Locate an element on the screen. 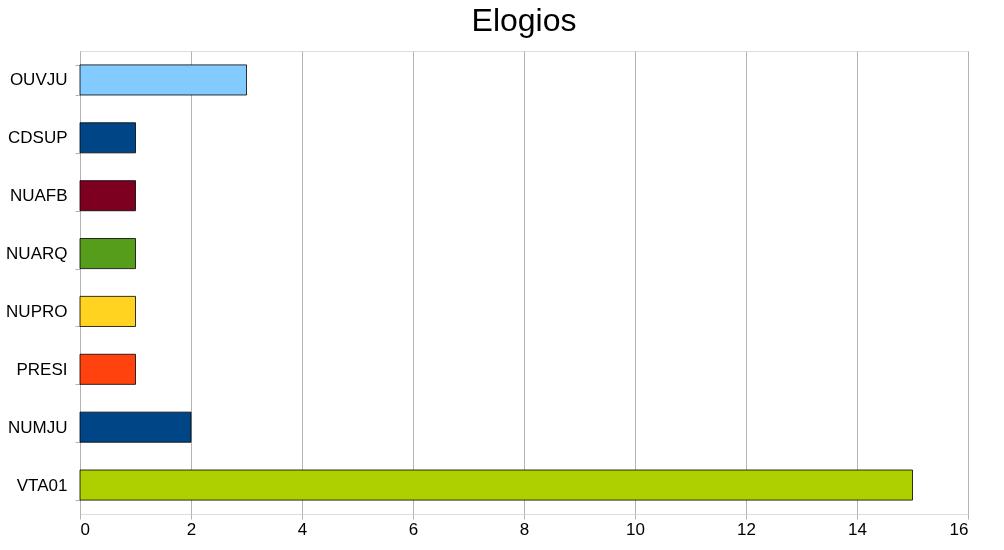 The width and height of the screenshot is (1004, 550). x-tick-label: 0 is located at coordinates (85, 529).